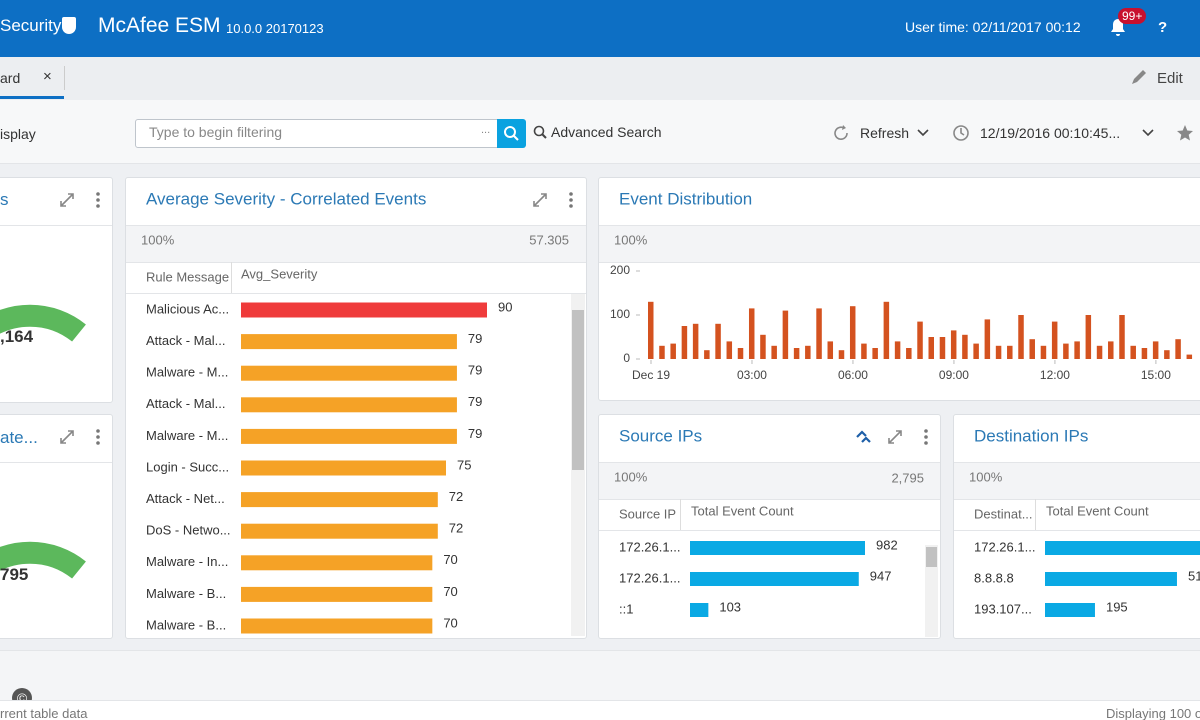 This screenshot has height=720, width=1200. Describe the element at coordinates (841, 132) in the screenshot. I see `refresh-icon` at that location.